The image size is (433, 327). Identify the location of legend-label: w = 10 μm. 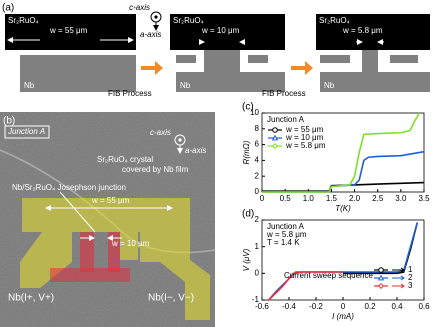
(304, 137).